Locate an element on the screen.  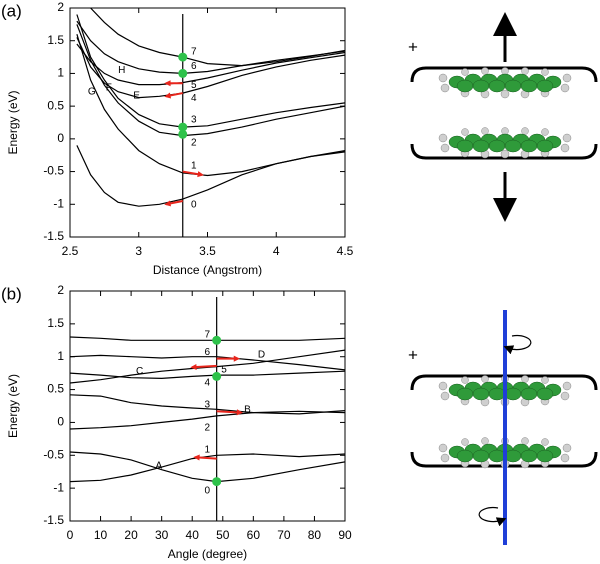
x-tick-label: 20 is located at coordinates (131, 535).